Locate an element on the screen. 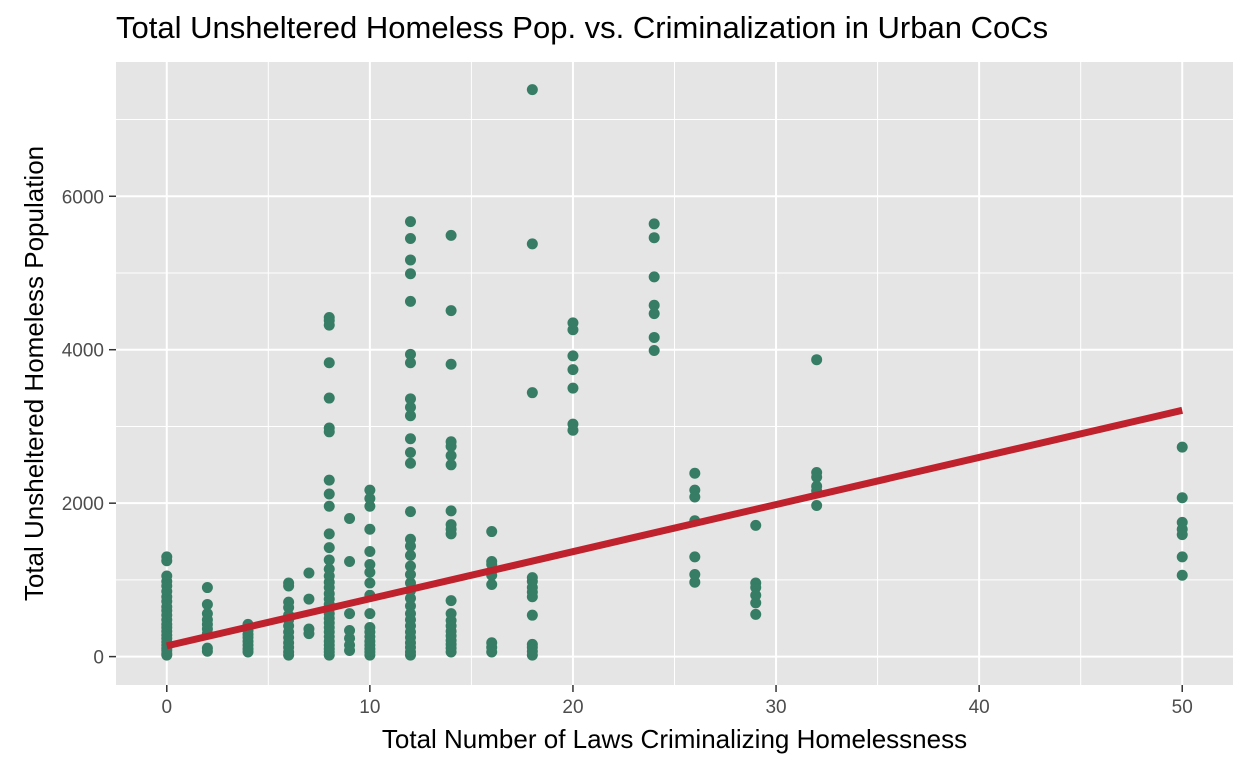 The width and height of the screenshot is (1248, 768). x-tick-label: 40 is located at coordinates (979, 707).